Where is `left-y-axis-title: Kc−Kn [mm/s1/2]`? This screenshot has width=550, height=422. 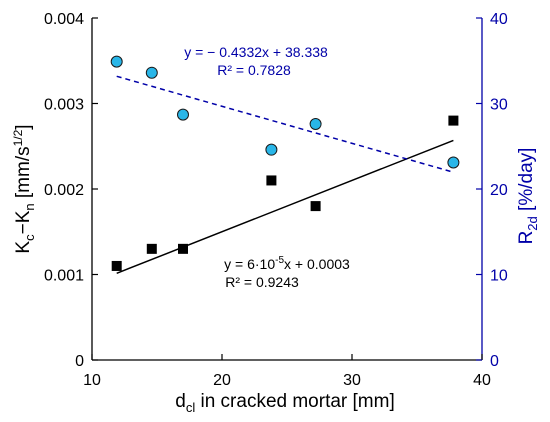
left-y-axis-title: Kc−Kn [mm/s1/2] is located at coordinates (24, 188).